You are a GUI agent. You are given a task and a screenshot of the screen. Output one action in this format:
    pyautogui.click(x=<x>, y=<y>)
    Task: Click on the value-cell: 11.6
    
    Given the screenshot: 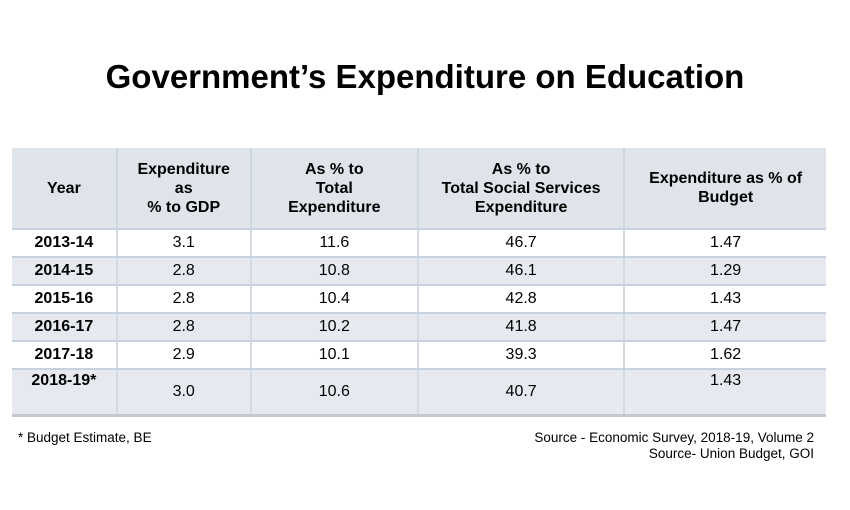 What is the action you would take?
    pyautogui.click(x=335, y=243)
    